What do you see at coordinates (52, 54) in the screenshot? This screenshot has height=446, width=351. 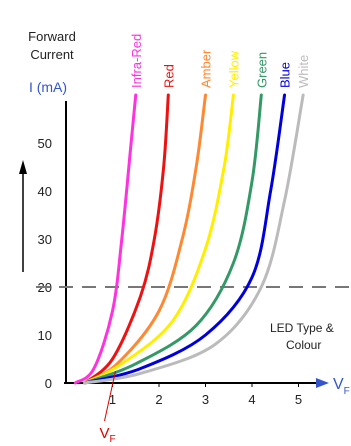 I see `y-axis-title-line2: Current` at bounding box center [52, 54].